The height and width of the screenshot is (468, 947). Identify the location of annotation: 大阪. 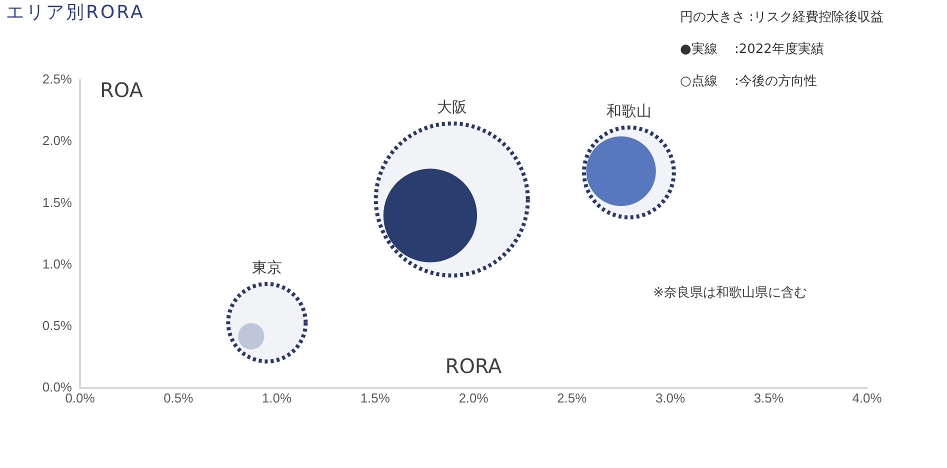
(451, 107).